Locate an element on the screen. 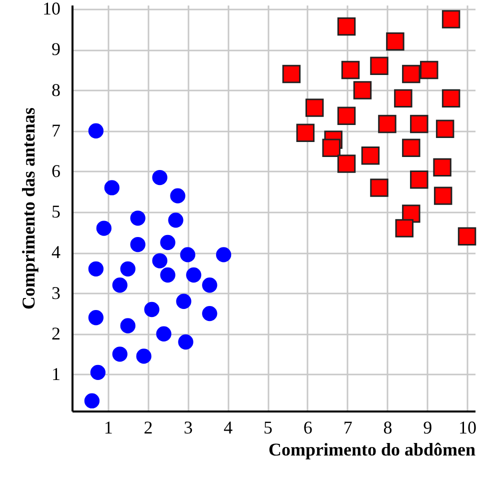 The width and height of the screenshot is (482, 493). x-tick-label: 10 is located at coordinates (467, 428).